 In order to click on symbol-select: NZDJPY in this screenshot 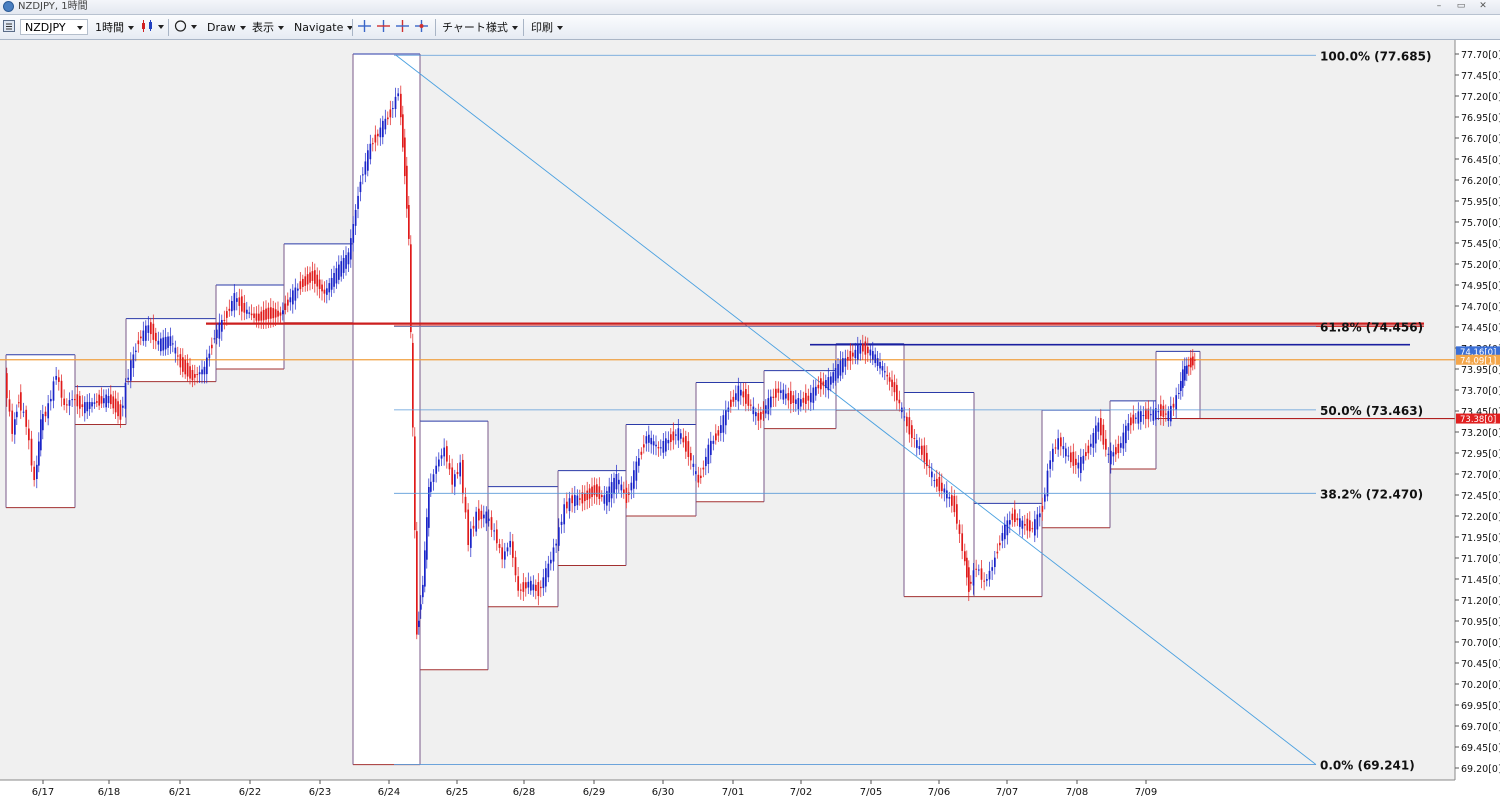, I will do `click(54, 27)`.